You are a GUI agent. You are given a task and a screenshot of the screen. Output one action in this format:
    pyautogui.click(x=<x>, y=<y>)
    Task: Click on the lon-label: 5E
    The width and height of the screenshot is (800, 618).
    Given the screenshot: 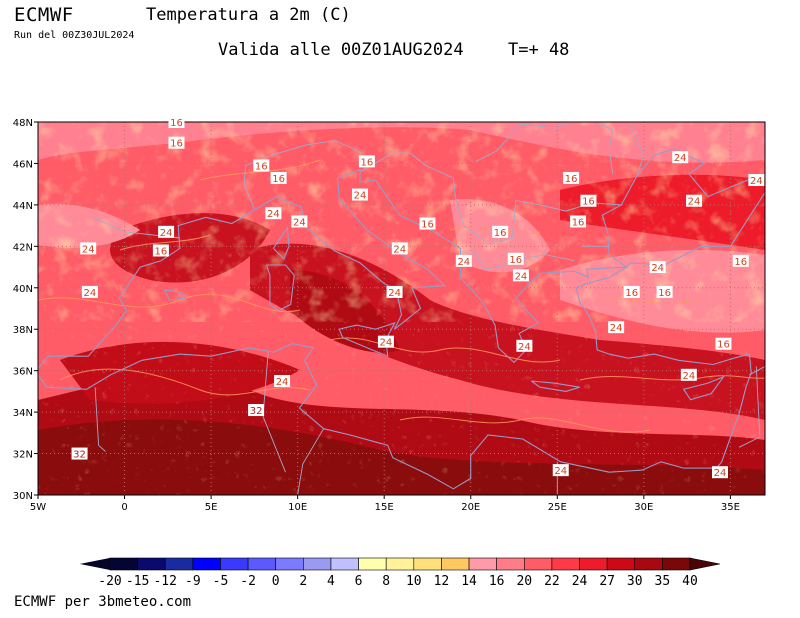 What is the action you would take?
    pyautogui.click(x=211, y=507)
    